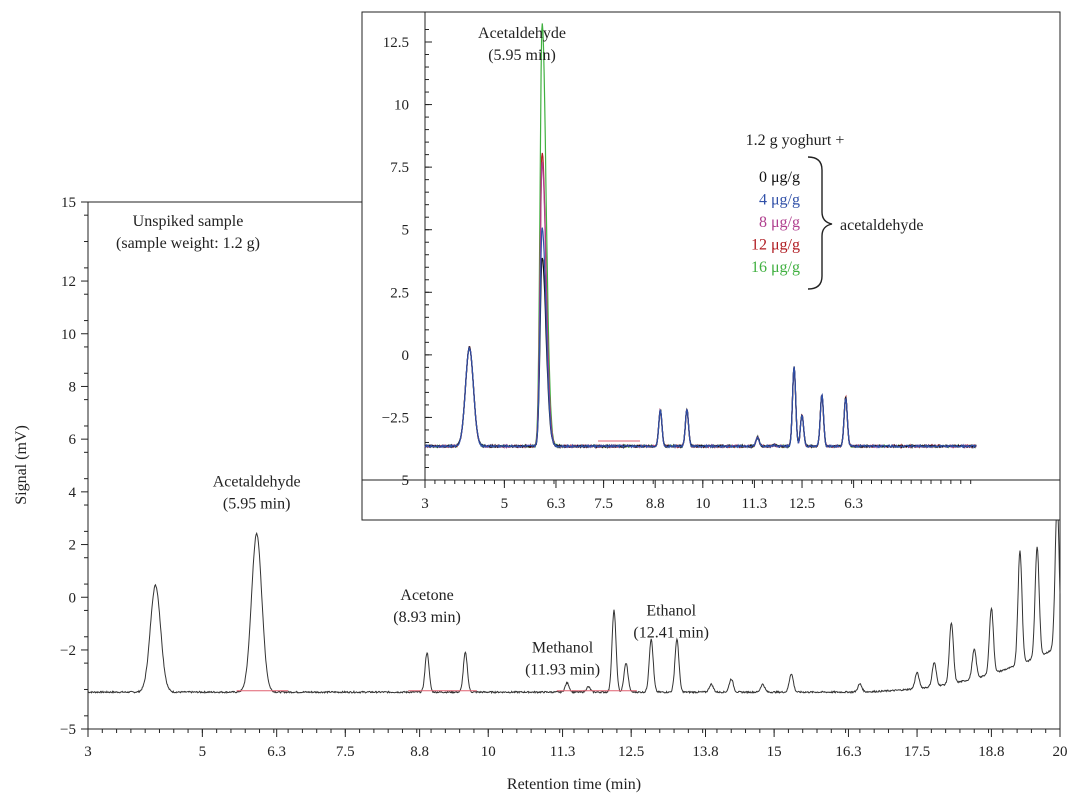  I want to click on inset-x-tick-label: 3, so click(425, 504).